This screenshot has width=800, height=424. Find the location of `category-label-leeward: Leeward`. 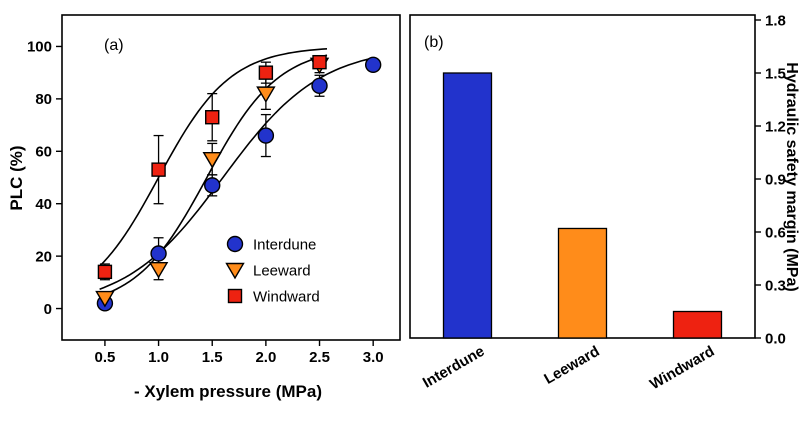

category-label-leeward: Leeward is located at coordinates (571, 365).